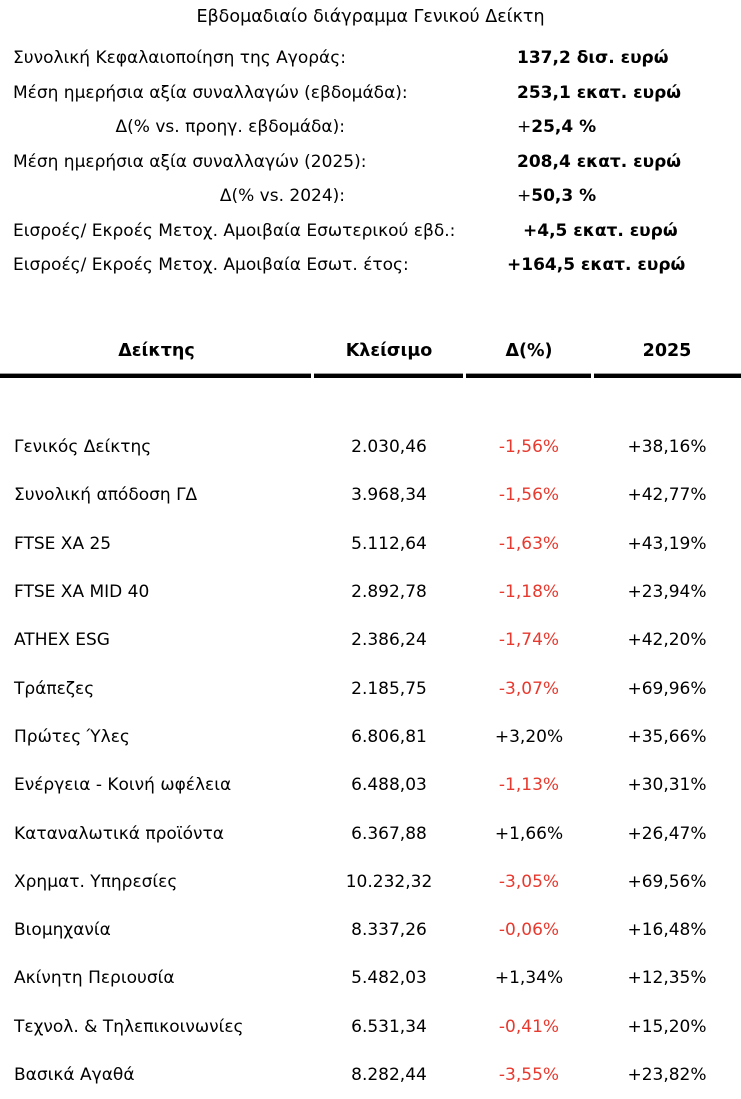 The width and height of the screenshot is (741, 1099). What do you see at coordinates (557, 196) in the screenshot?
I see `summary-value: +50,3 %` at bounding box center [557, 196].